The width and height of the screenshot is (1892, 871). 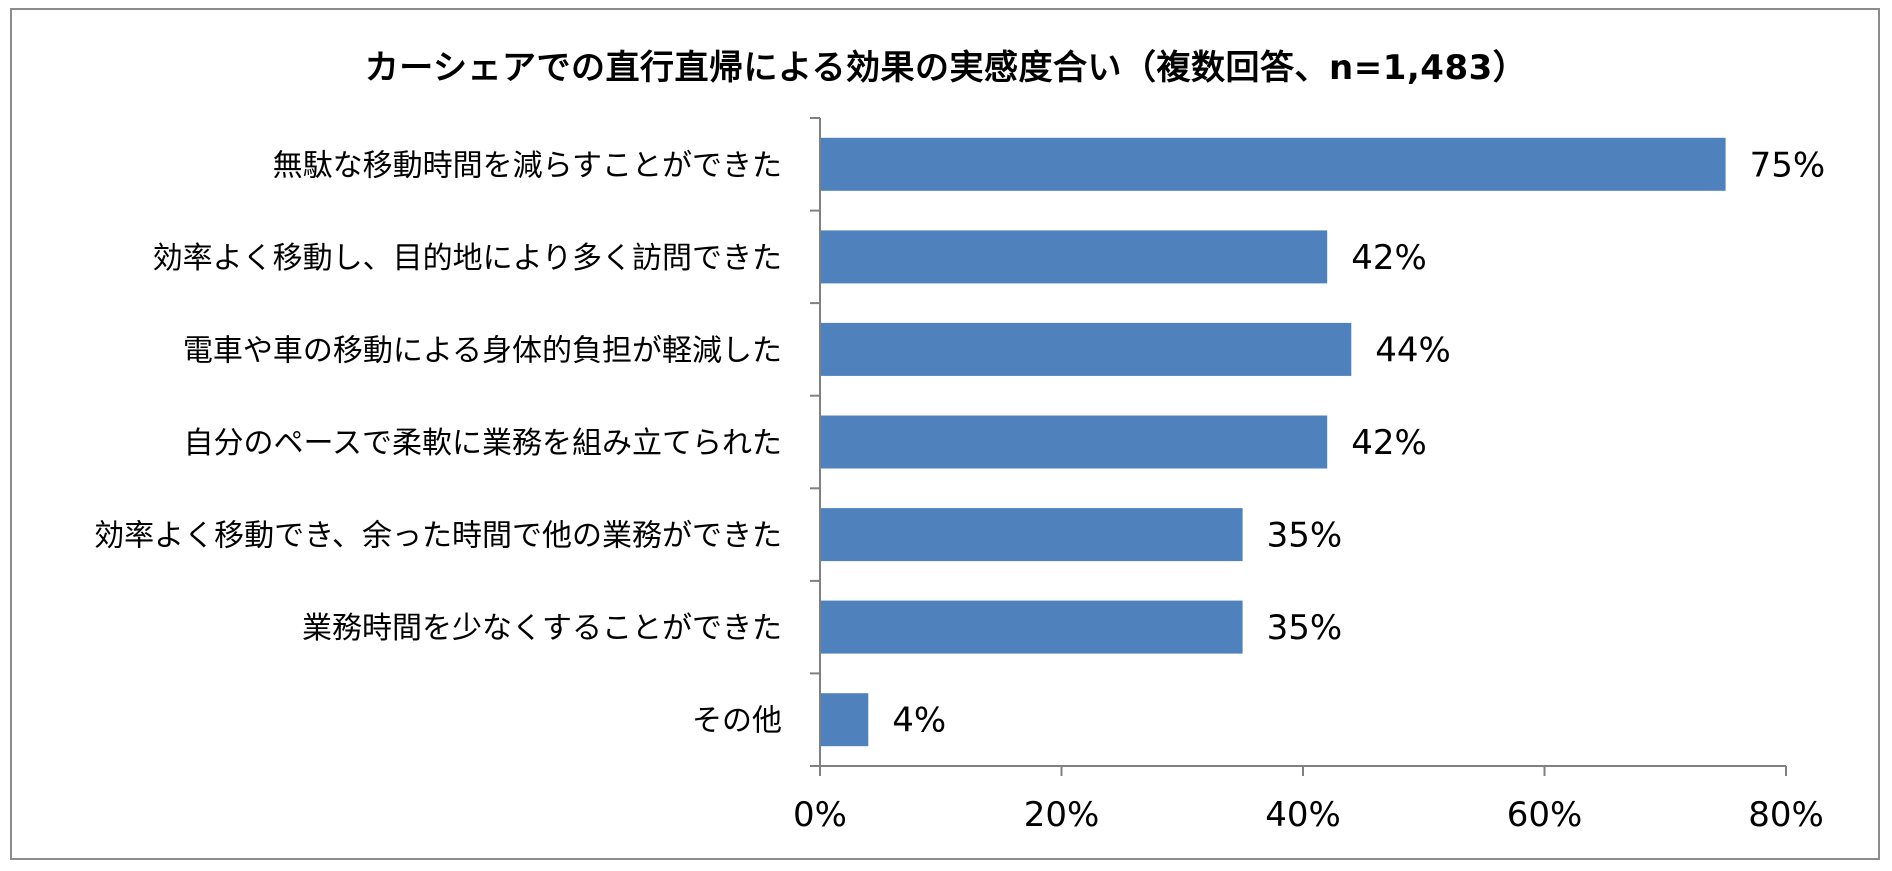 What do you see at coordinates (1788, 165) in the screenshot?
I see `data-label: 75%` at bounding box center [1788, 165].